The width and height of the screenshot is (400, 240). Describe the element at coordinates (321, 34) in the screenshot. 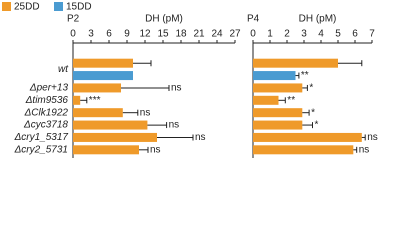

I see `x-tick-label: 4` at that location.